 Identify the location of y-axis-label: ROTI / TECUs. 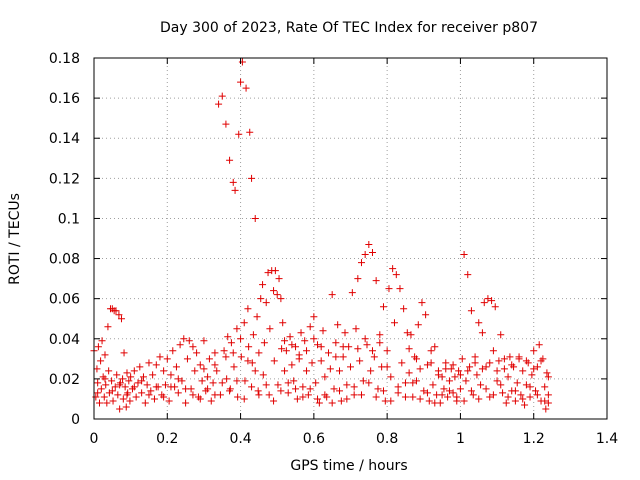
(15, 239).